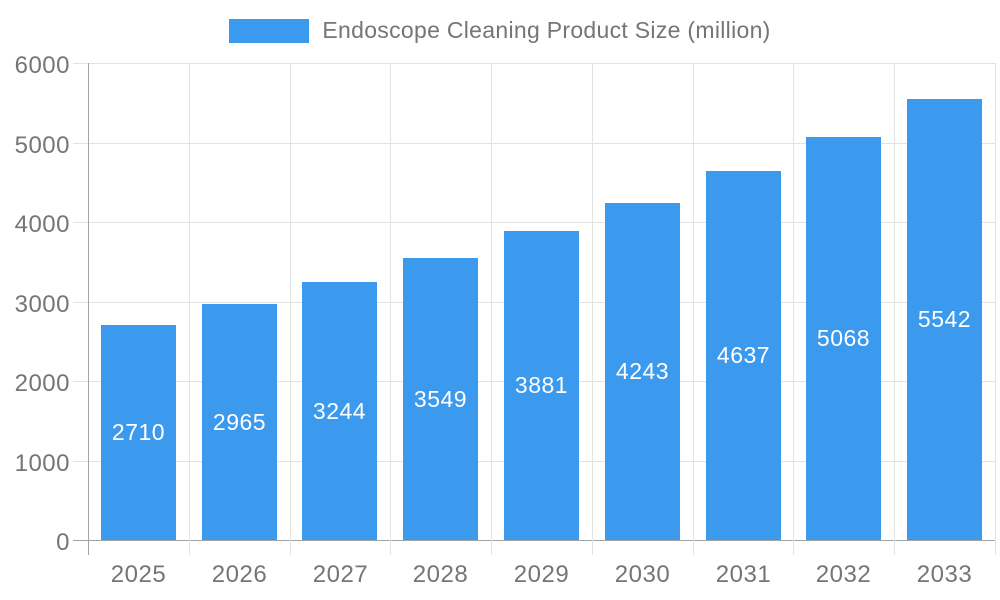 This screenshot has height=600, width=1000. I want to click on bar: 3881, so click(541, 385).